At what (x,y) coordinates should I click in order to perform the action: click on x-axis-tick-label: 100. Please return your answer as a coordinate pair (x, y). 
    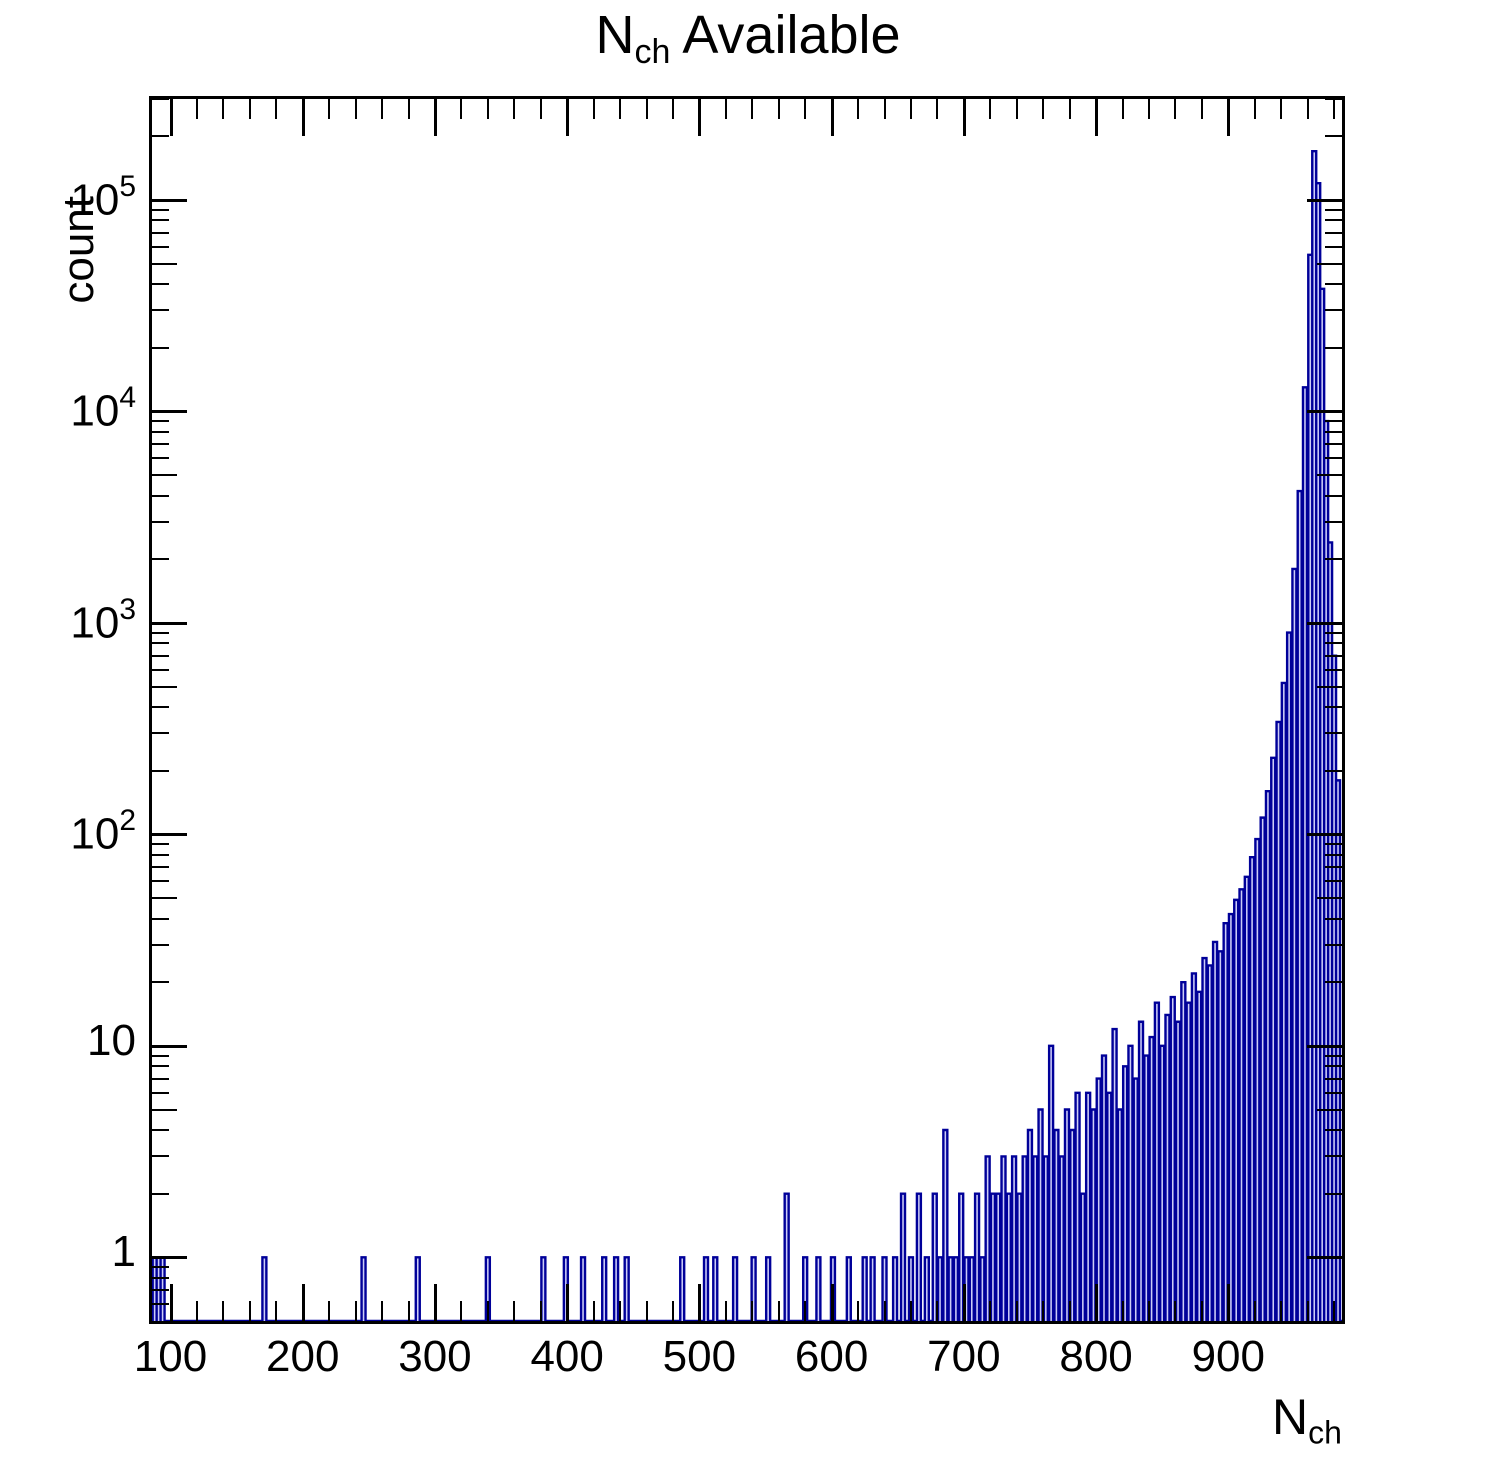
    Looking at the image, I should click on (170, 1356).